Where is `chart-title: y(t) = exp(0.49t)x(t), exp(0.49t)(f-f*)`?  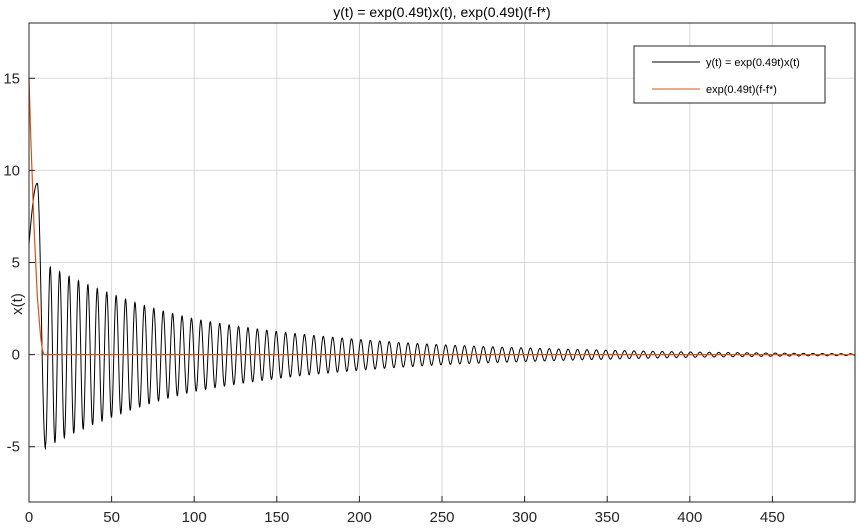
chart-title: y(t) = exp(0.49t)x(t), exp(0.49t)(f-f*) is located at coordinates (441, 12).